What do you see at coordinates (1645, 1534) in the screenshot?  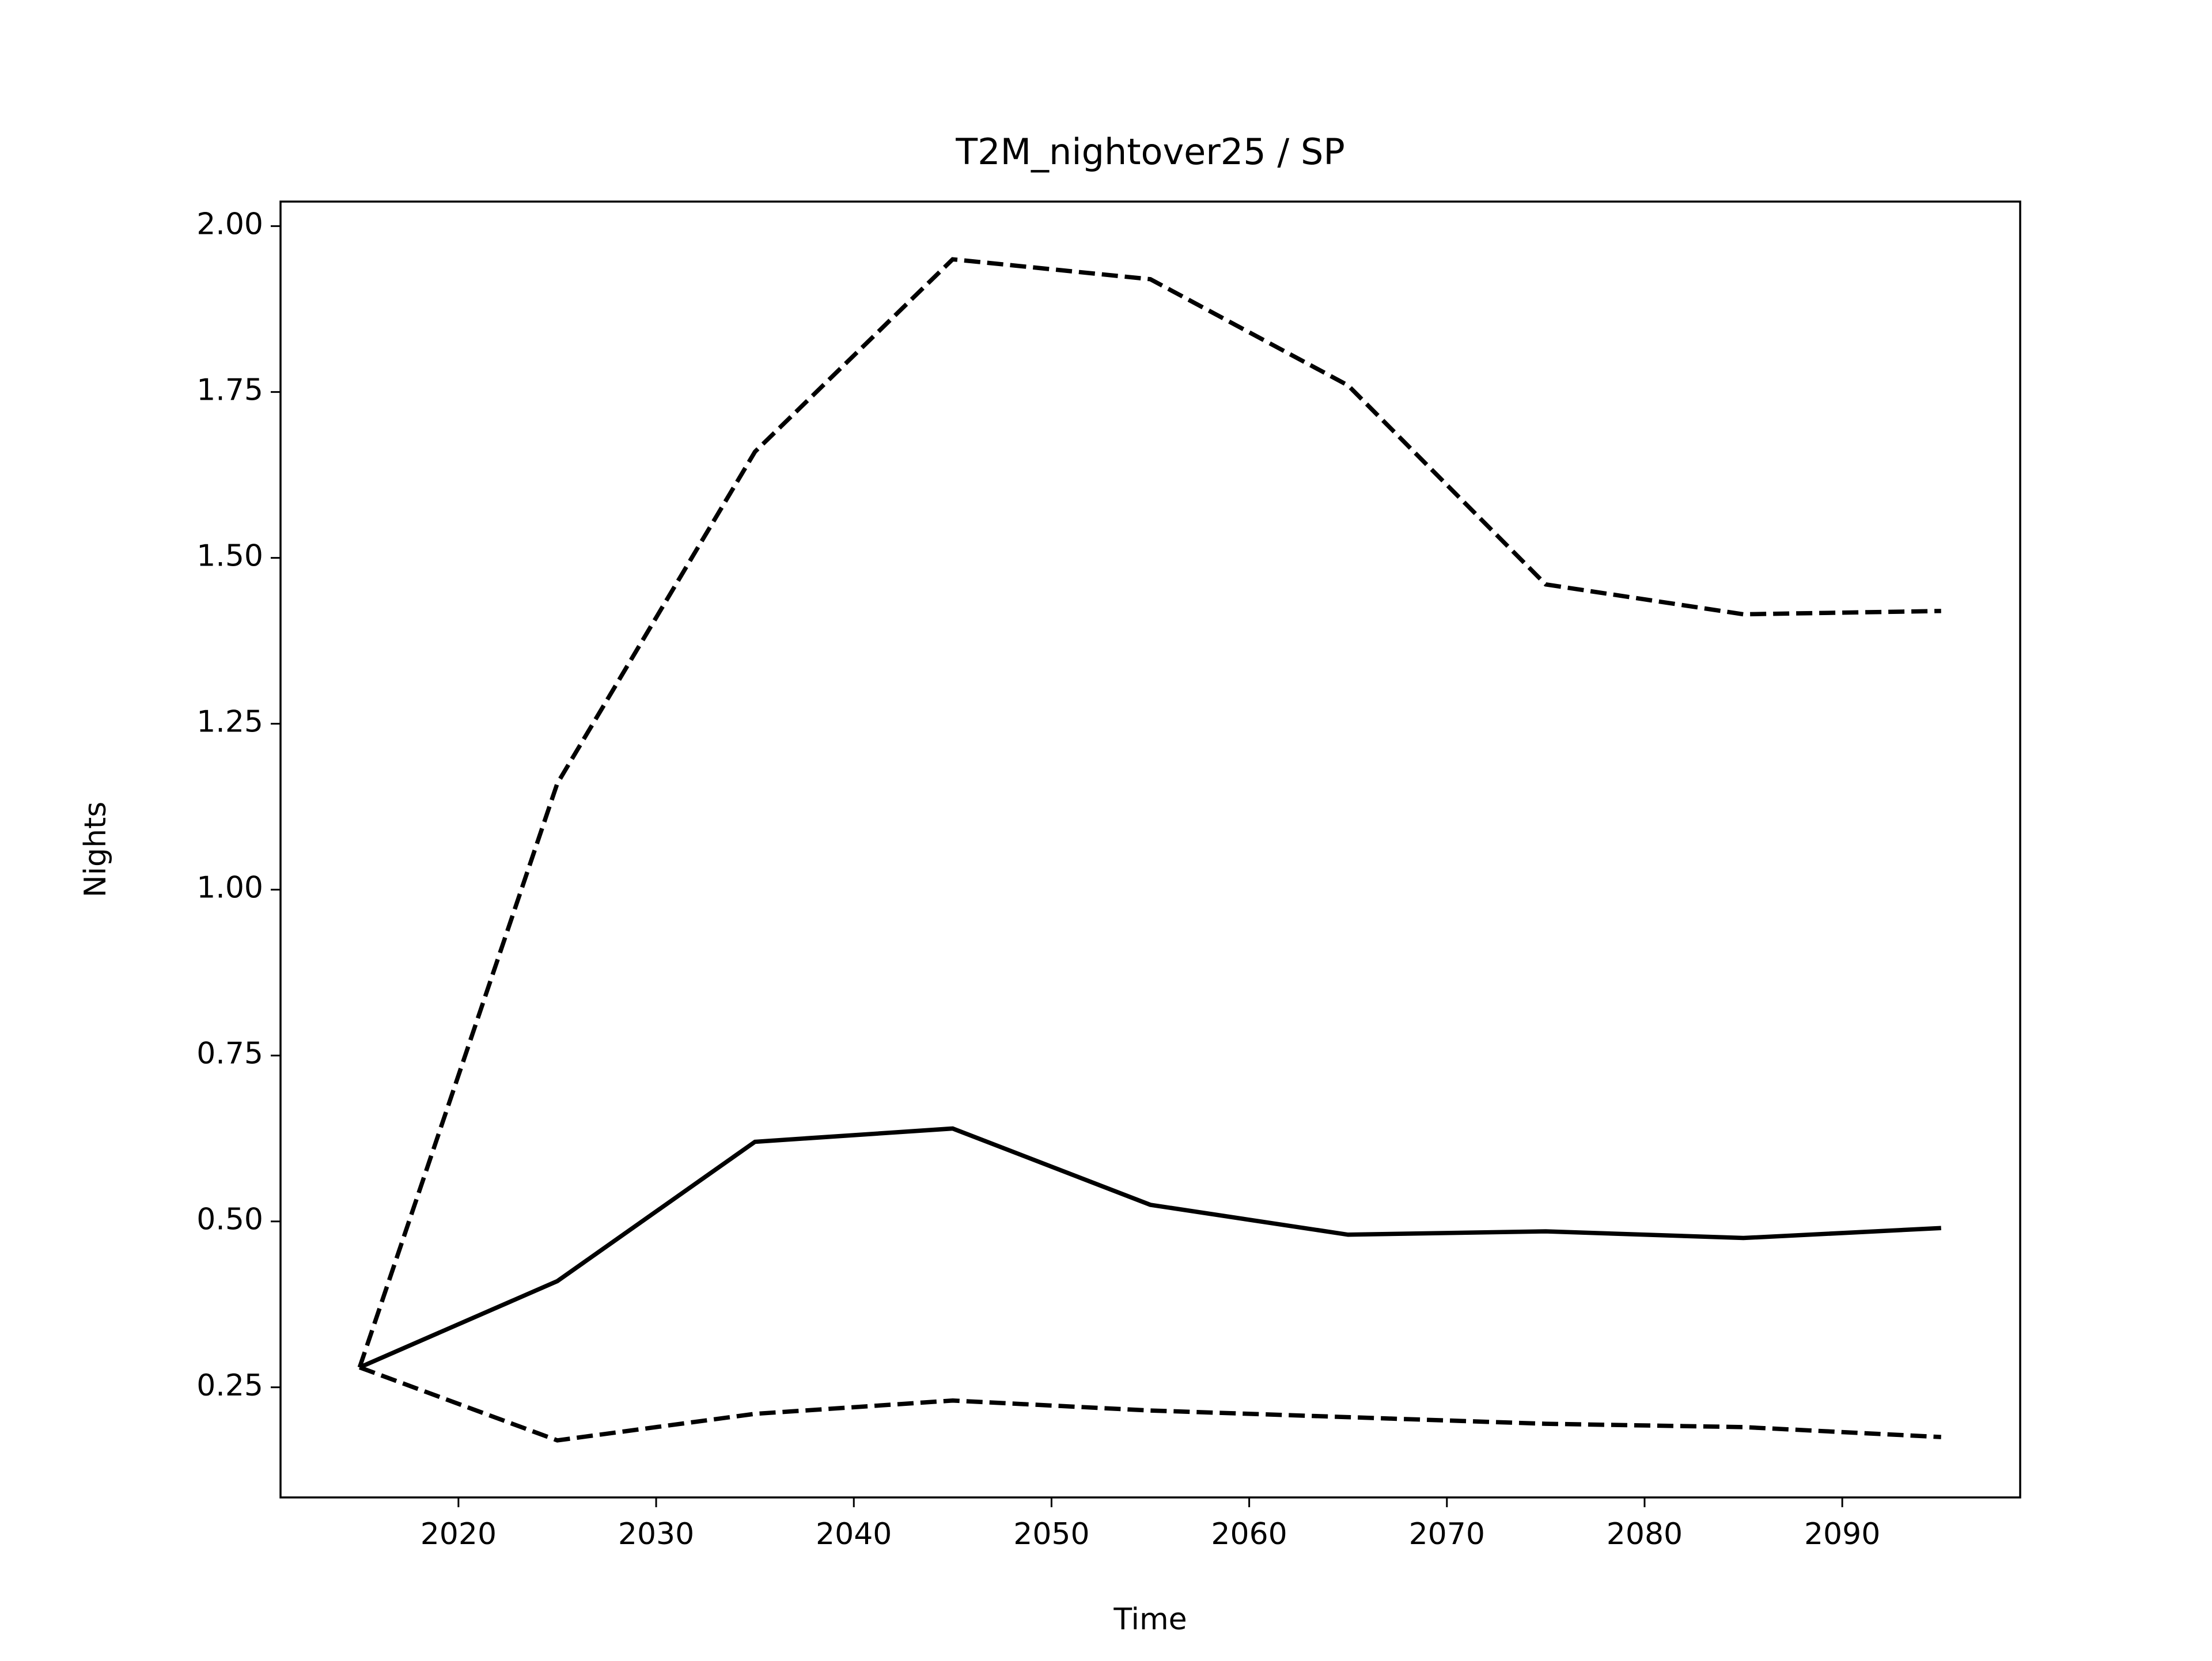 I see `x-tick-label: 2080` at bounding box center [1645, 1534].